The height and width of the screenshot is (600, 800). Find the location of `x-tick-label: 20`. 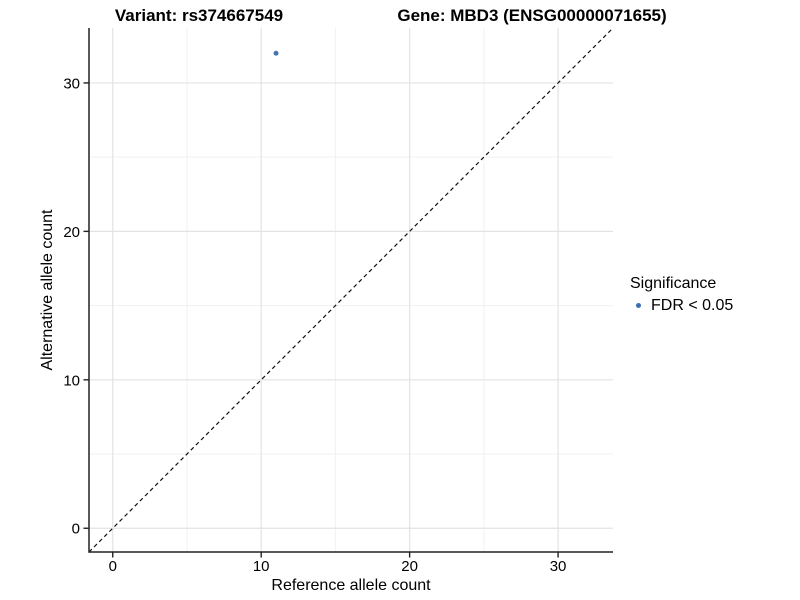

x-tick-label: 20 is located at coordinates (409, 566).